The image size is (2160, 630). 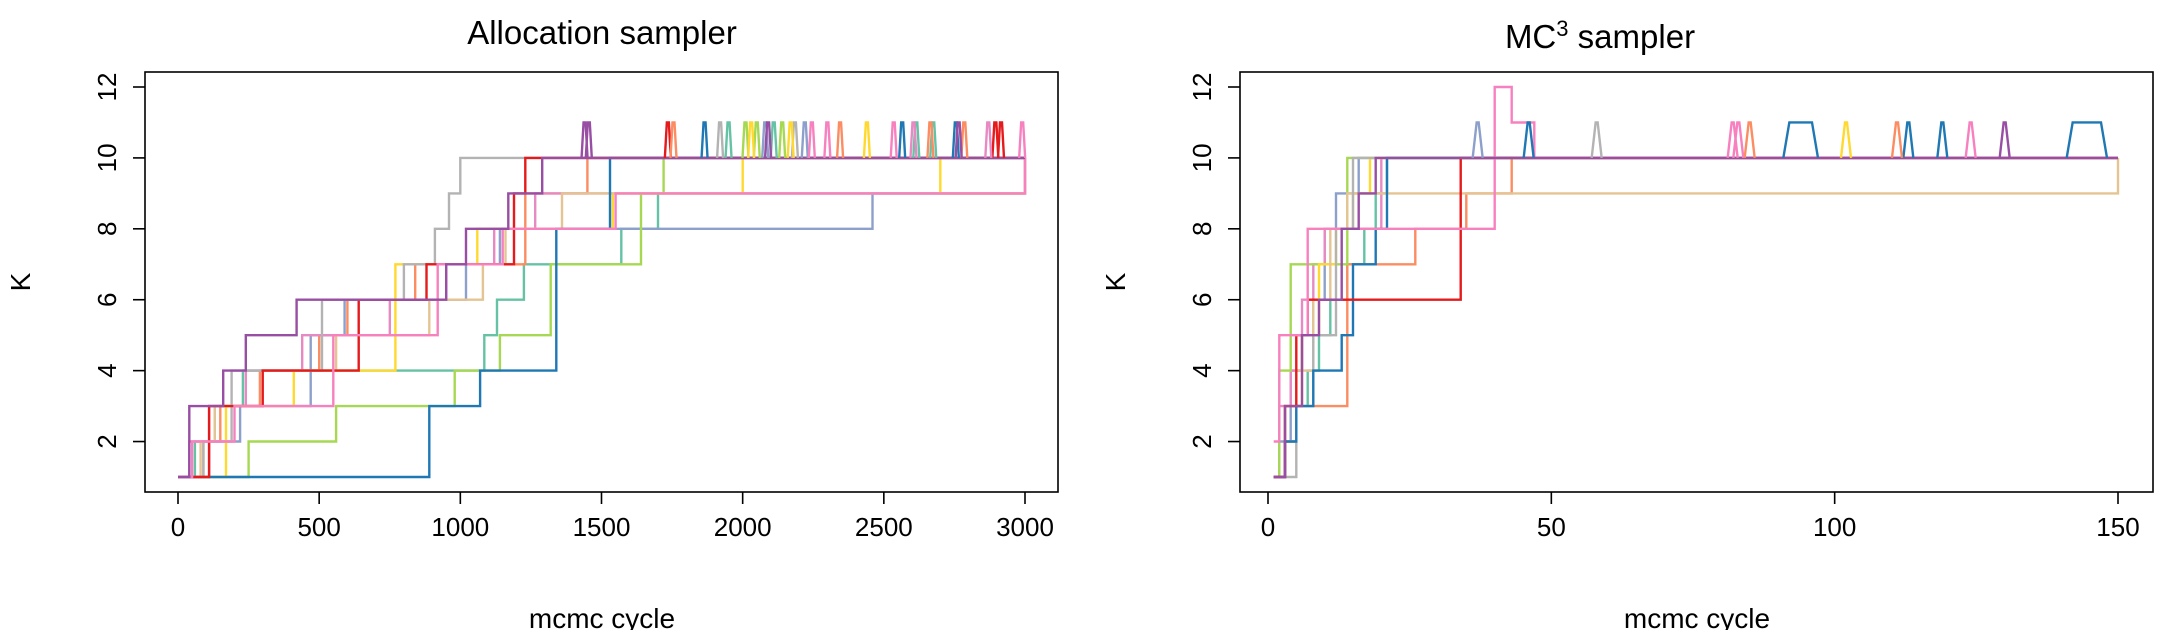 What do you see at coordinates (1025, 527) in the screenshot?
I see `x-tick-label: 3000` at bounding box center [1025, 527].